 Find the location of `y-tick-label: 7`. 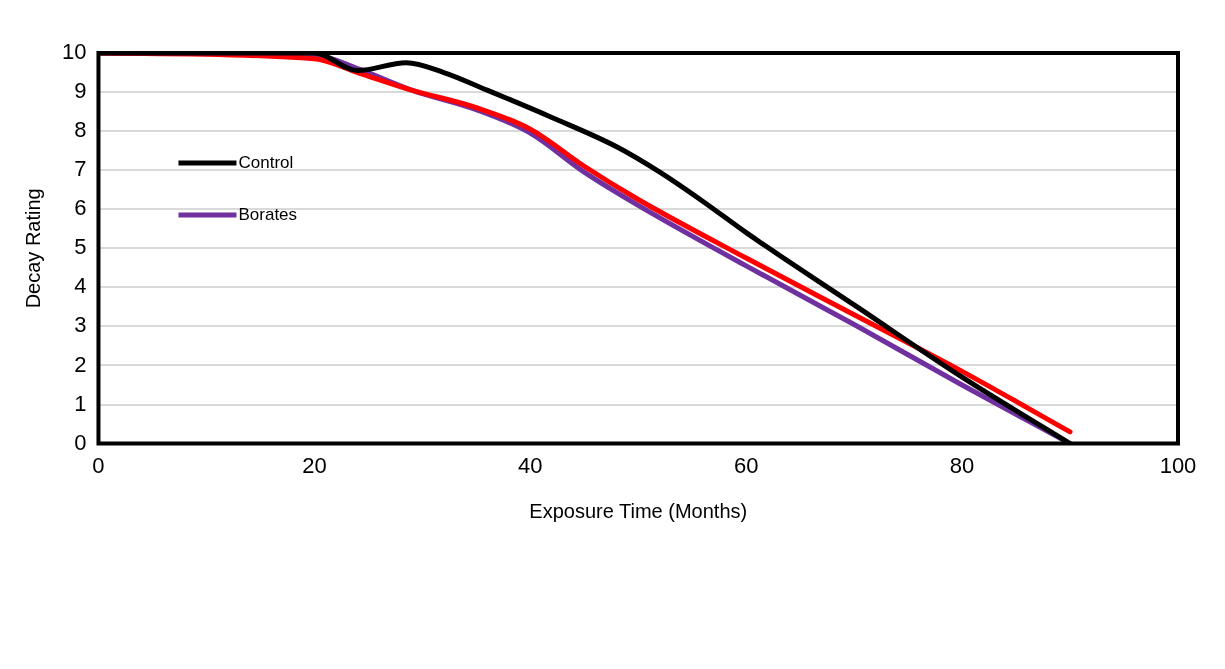

y-tick-label: 7 is located at coordinates (80, 169).